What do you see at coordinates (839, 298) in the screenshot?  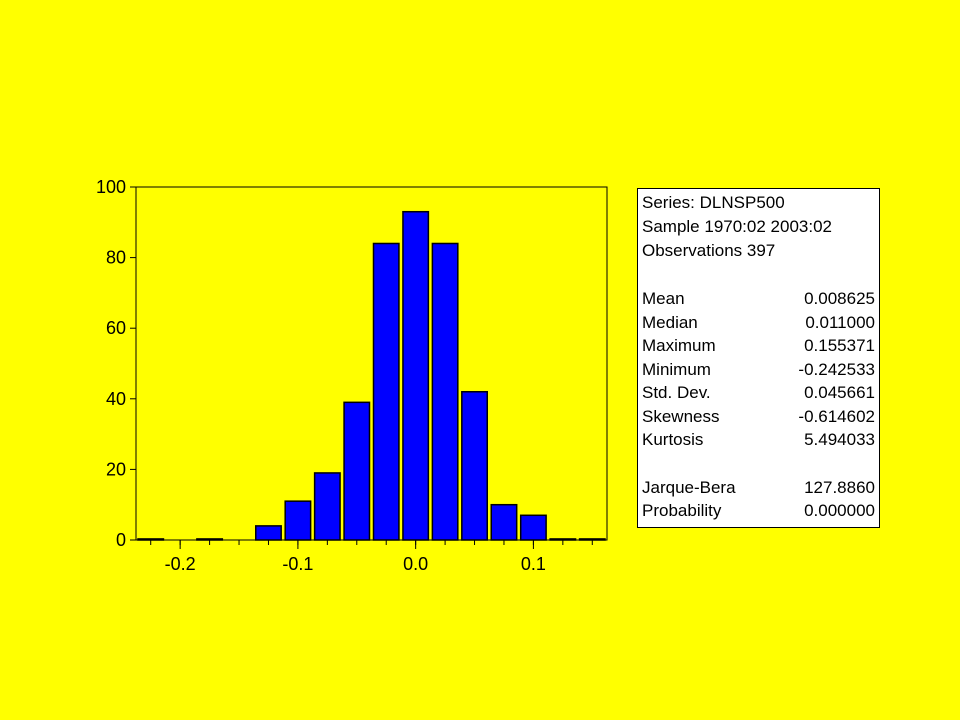 I see `stat-value: 0.008625` at bounding box center [839, 298].